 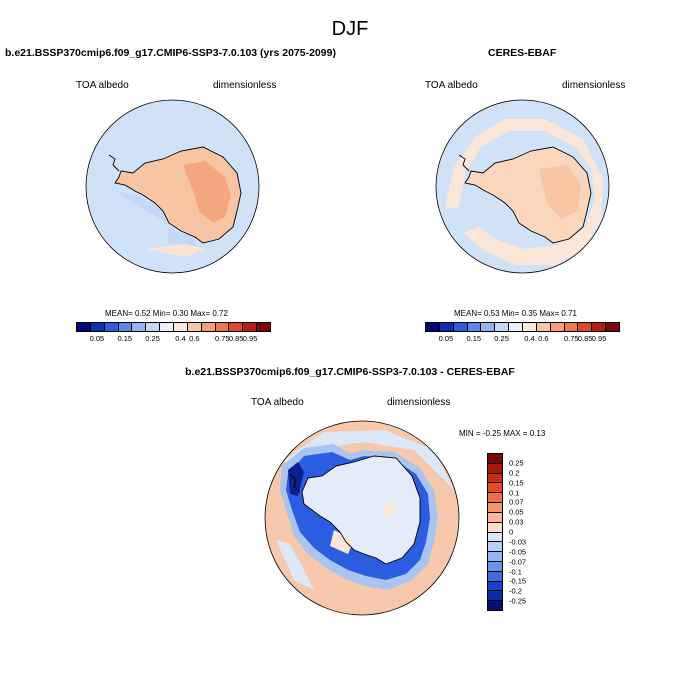 I want to click on panel1-colorbar-tick-label: 0.6, so click(x=194, y=338).